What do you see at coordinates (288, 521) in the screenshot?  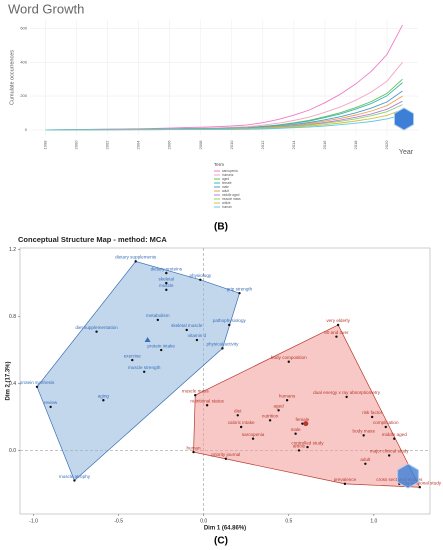 I see `x-tick-label: 0.5` at bounding box center [288, 521].